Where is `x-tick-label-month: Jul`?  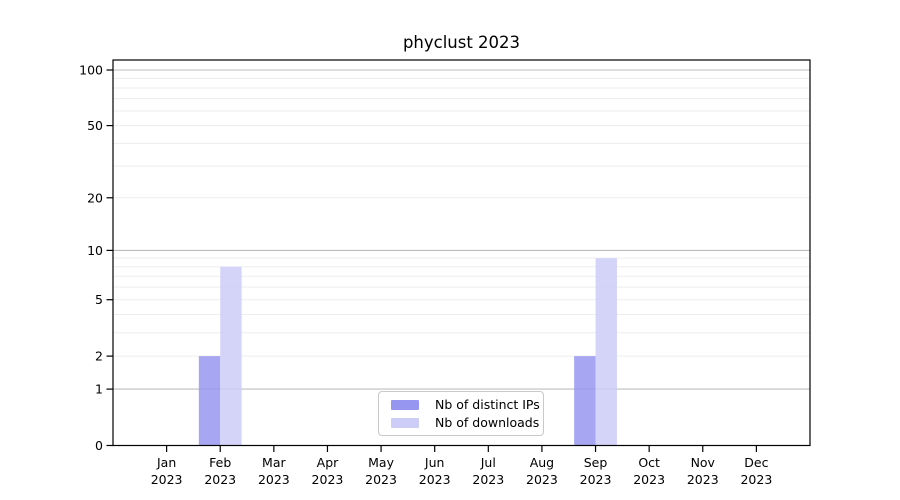 x-tick-label-month: Jul is located at coordinates (488, 462).